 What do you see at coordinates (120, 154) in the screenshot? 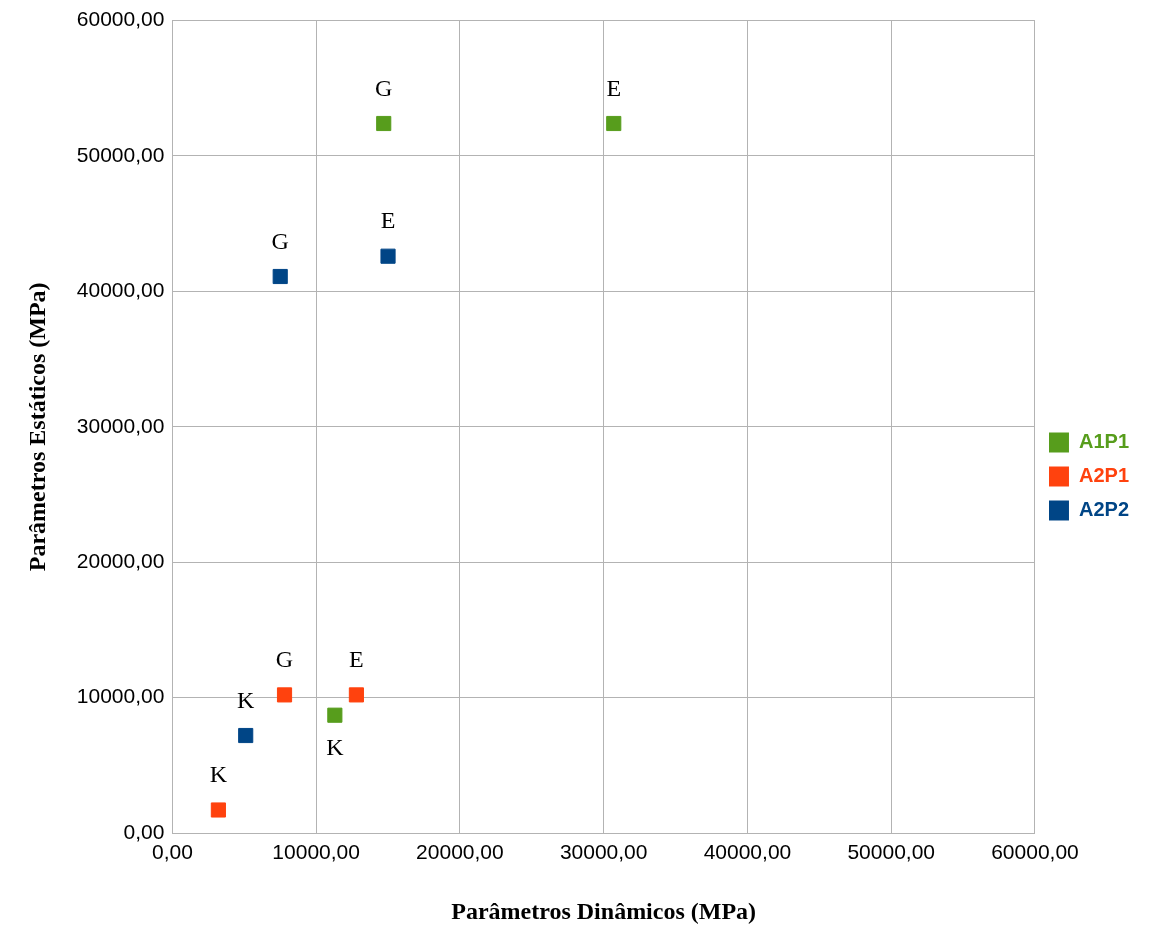
I see `y-tick-label: 50000,00` at bounding box center [120, 154].